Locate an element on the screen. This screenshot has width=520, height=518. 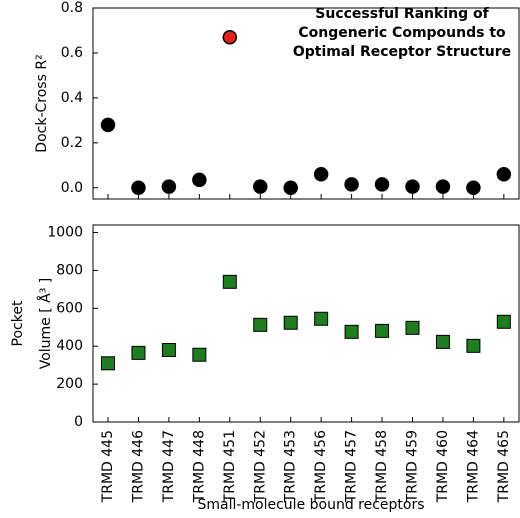
chart-title: Successful Ranking of is located at coordinates (402, 14).